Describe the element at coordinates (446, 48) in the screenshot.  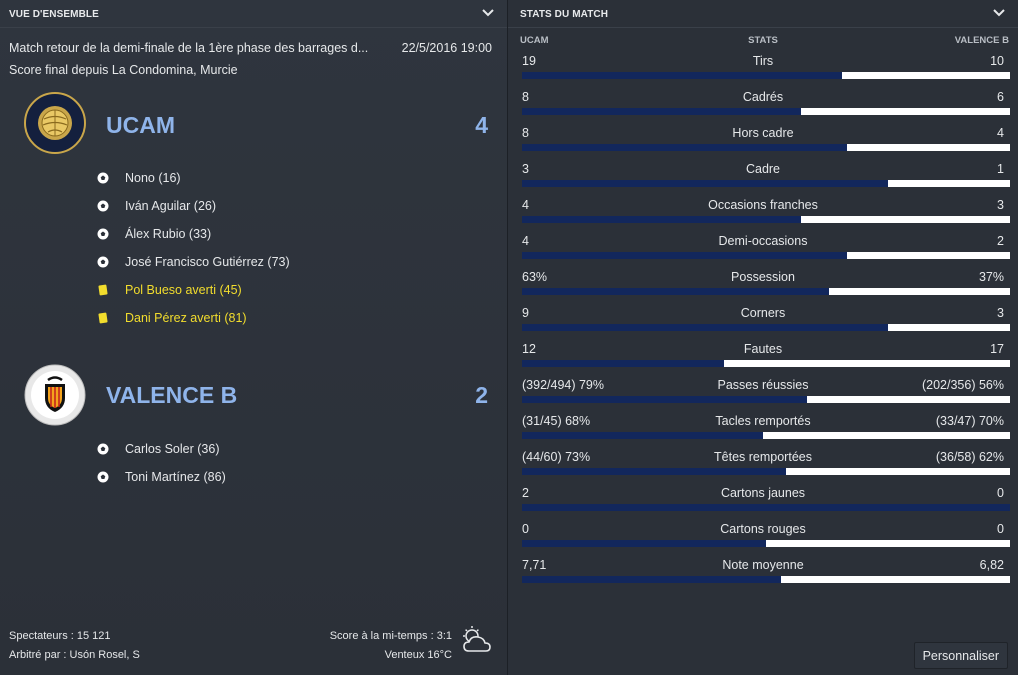
I see `match-date: 22/5/2016 19:00` at that location.